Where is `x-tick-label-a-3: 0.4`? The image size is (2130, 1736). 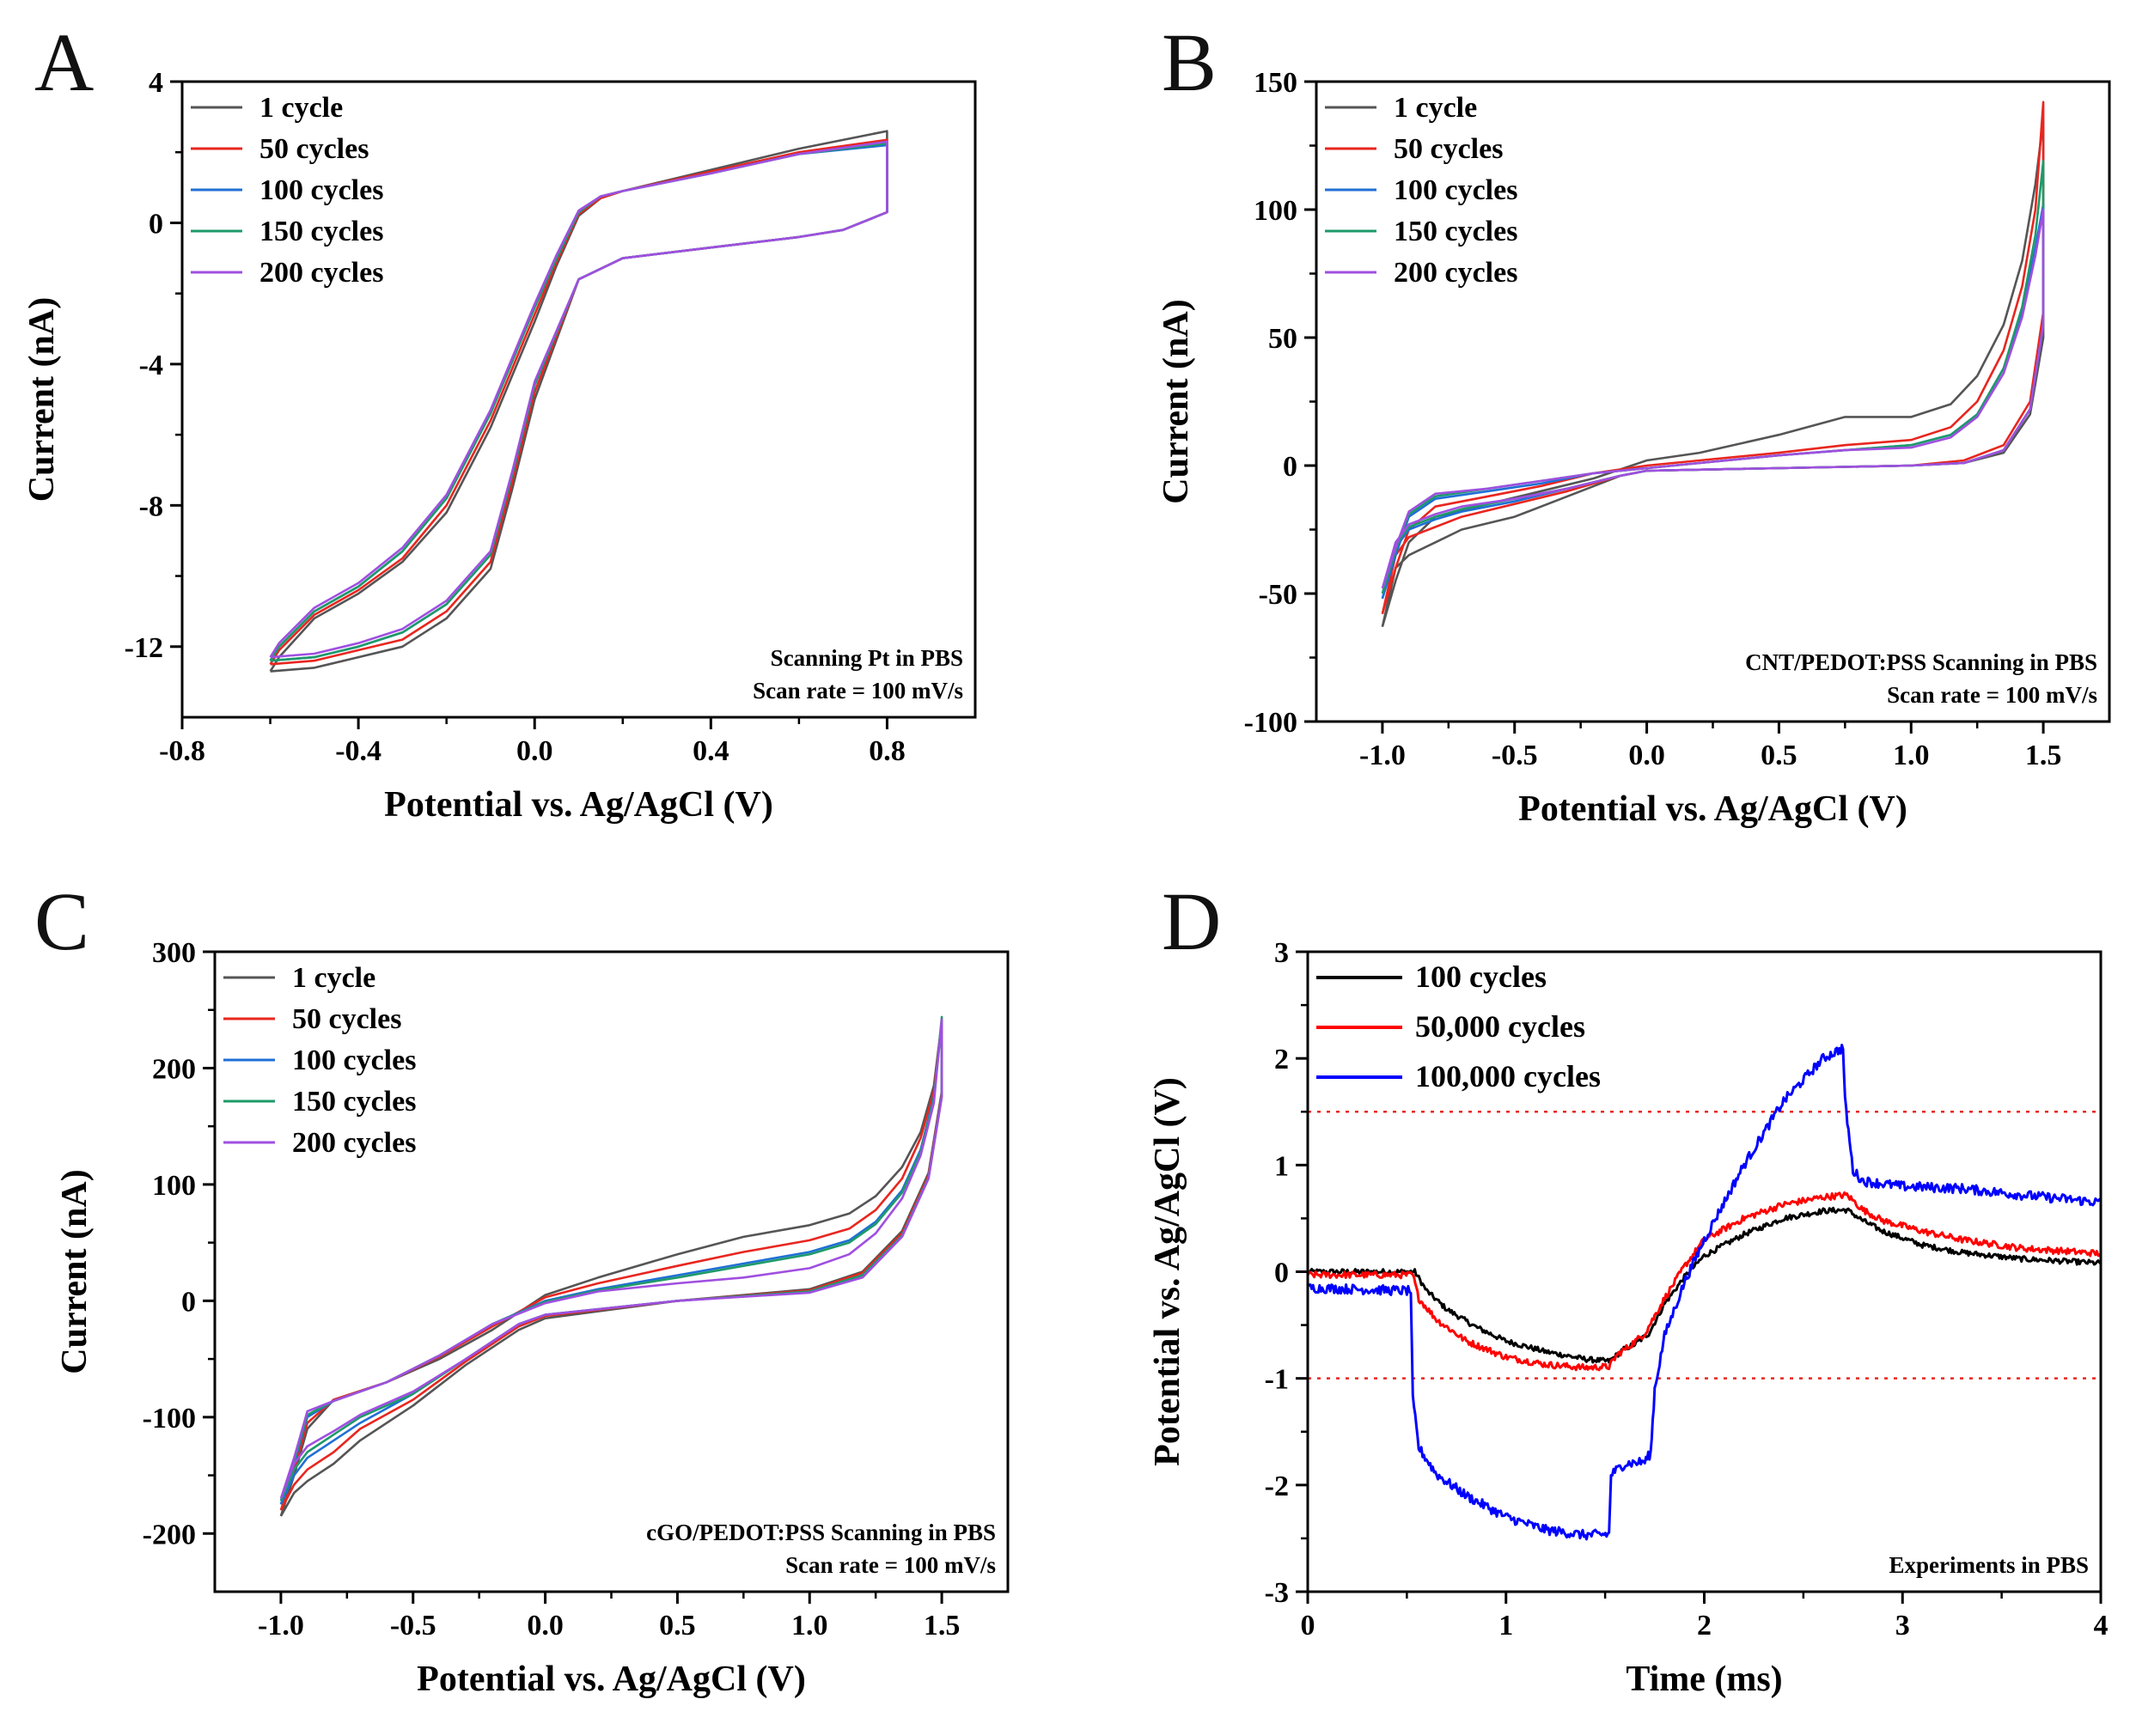 x-tick-label-a-3: 0.4 is located at coordinates (711, 751).